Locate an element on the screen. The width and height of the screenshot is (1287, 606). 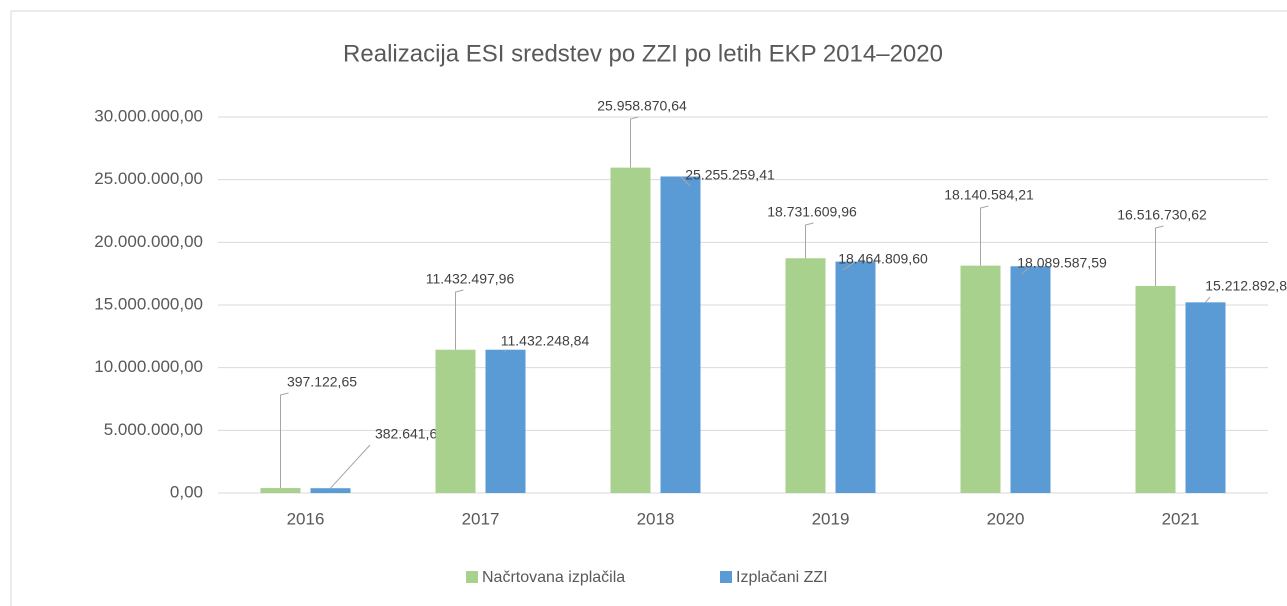
x-tick-label: 2021 is located at coordinates (1181, 518).